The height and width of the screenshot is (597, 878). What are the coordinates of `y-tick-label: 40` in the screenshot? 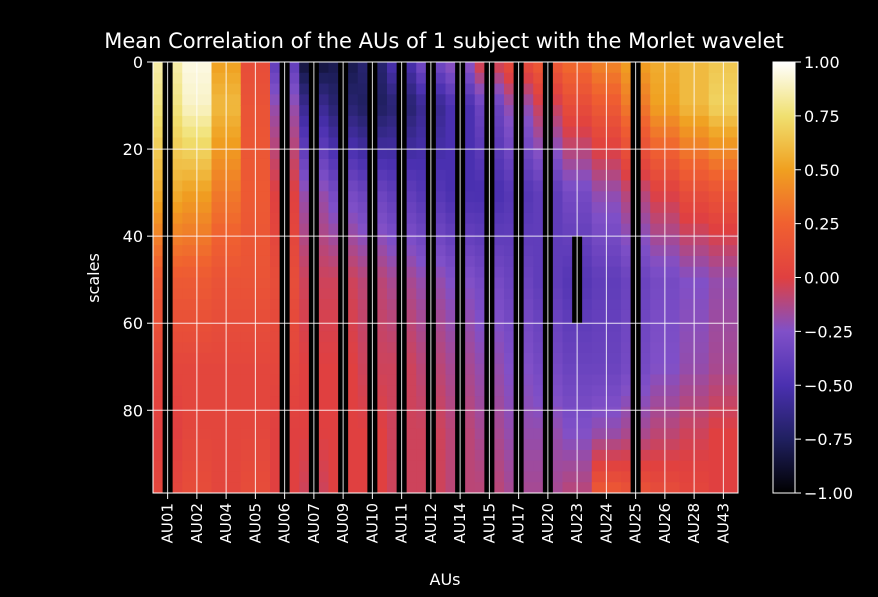 It's located at (133, 236).